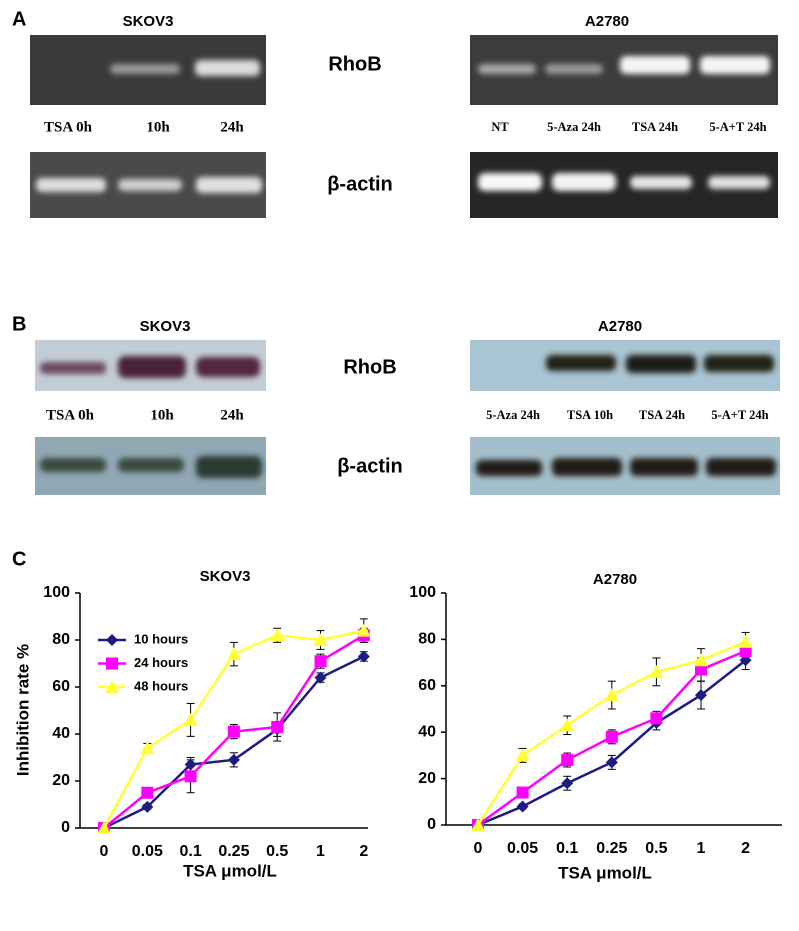 This screenshot has width=799, height=931. What do you see at coordinates (19, 19) in the screenshot?
I see `panel-label: A` at bounding box center [19, 19].